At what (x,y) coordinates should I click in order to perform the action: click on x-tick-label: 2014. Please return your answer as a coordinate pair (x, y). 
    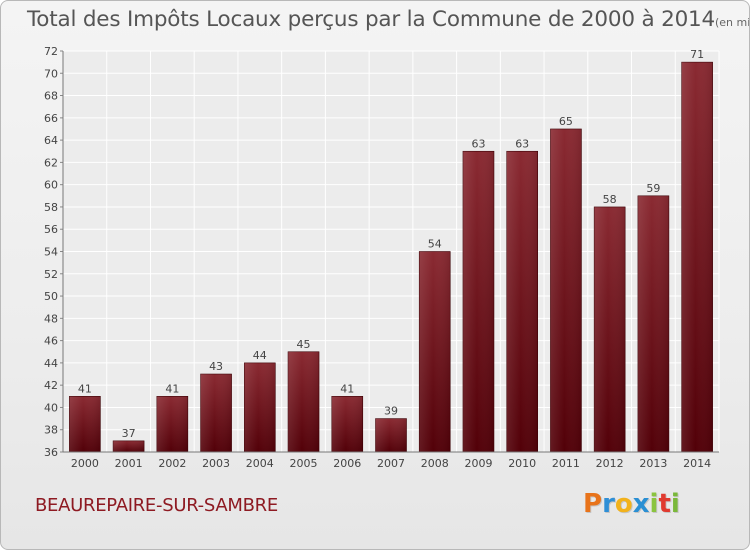
    Looking at the image, I should click on (697, 463).